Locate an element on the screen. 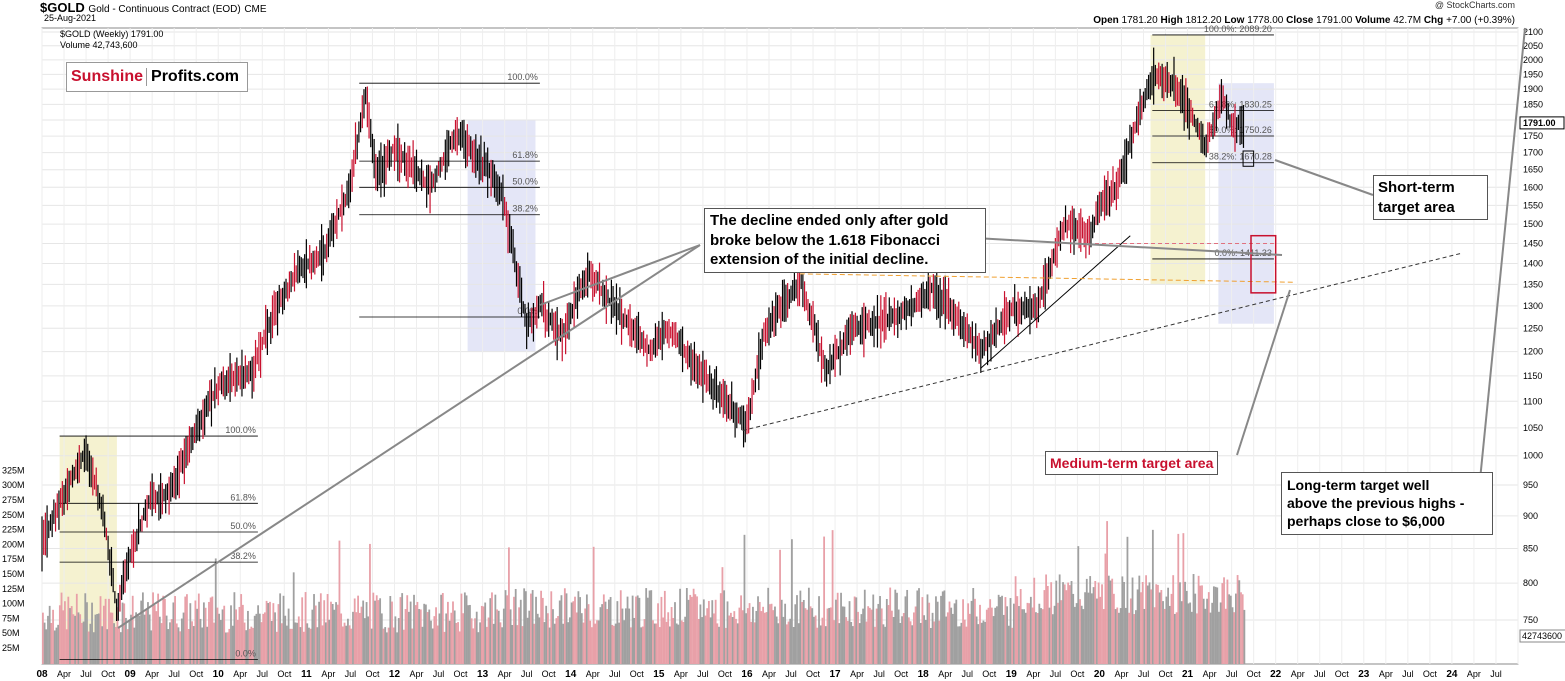 Image resolution: width=1565 pixels, height=681 pixels. decline-line-3: extension of the initial decline. is located at coordinates (819, 259).